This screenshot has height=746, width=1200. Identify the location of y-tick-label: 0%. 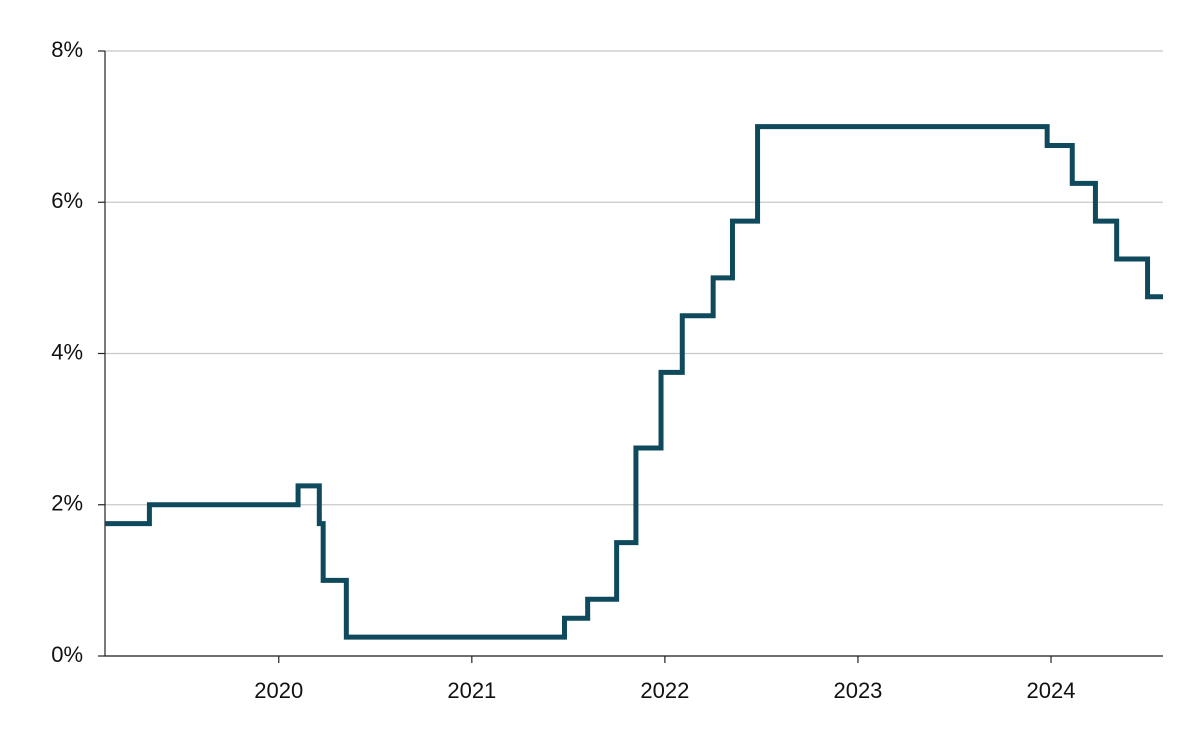
(67, 654).